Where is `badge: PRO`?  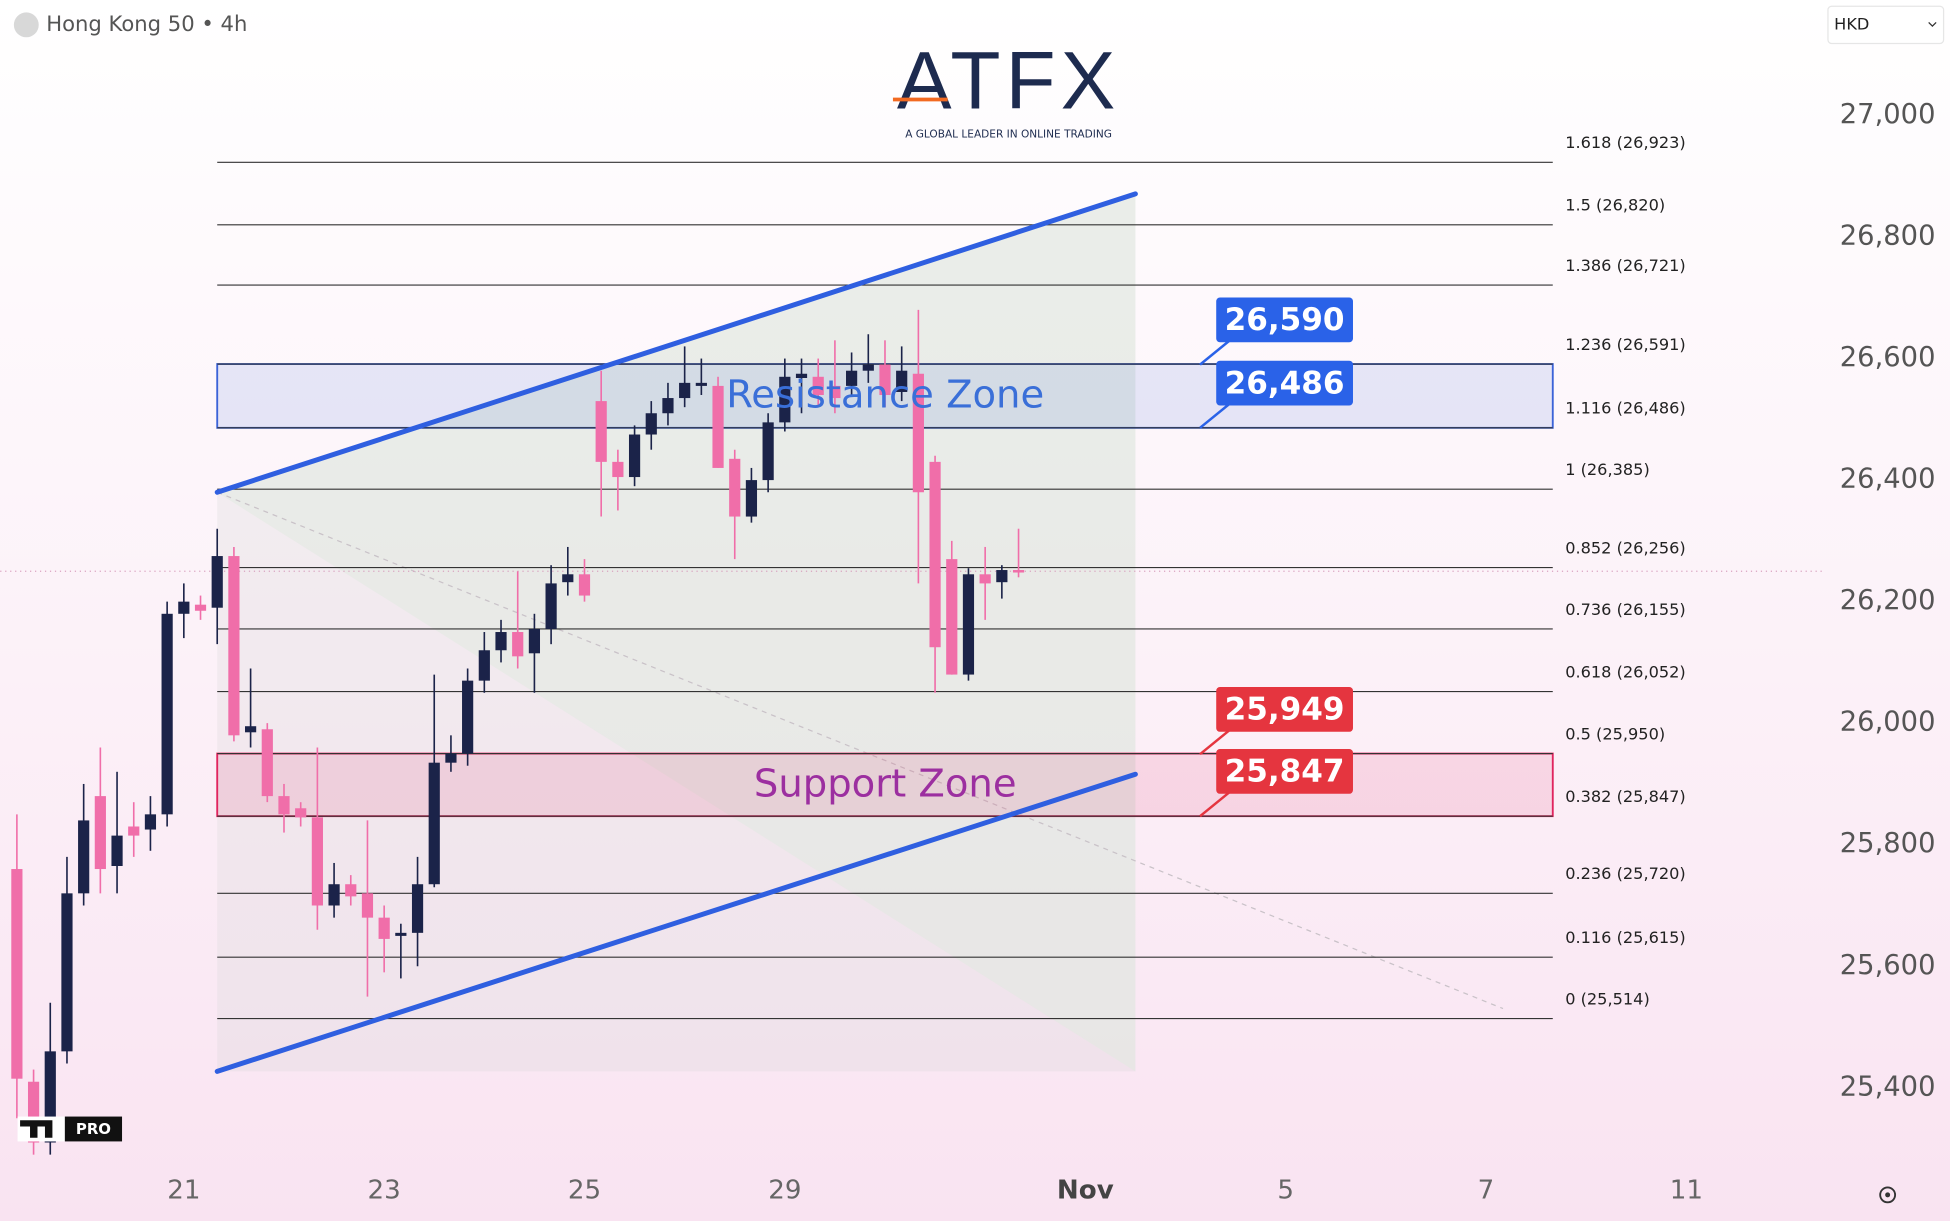
badge: PRO is located at coordinates (93, 1129).